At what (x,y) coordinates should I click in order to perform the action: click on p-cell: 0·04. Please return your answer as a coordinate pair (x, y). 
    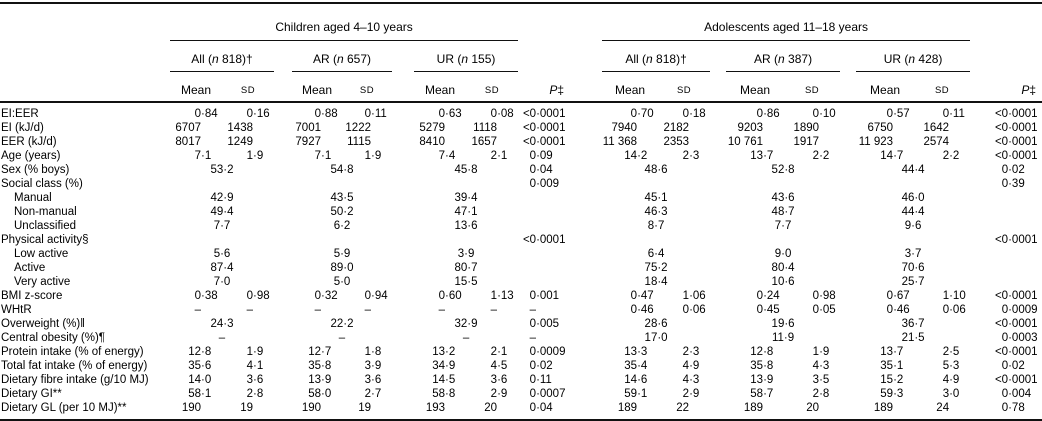
    Looking at the image, I should click on (544, 411).